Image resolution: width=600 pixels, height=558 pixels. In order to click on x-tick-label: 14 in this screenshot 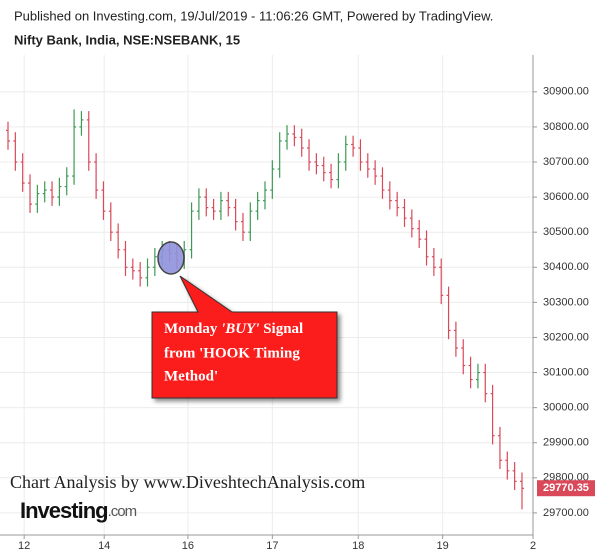, I will do `click(104, 546)`.